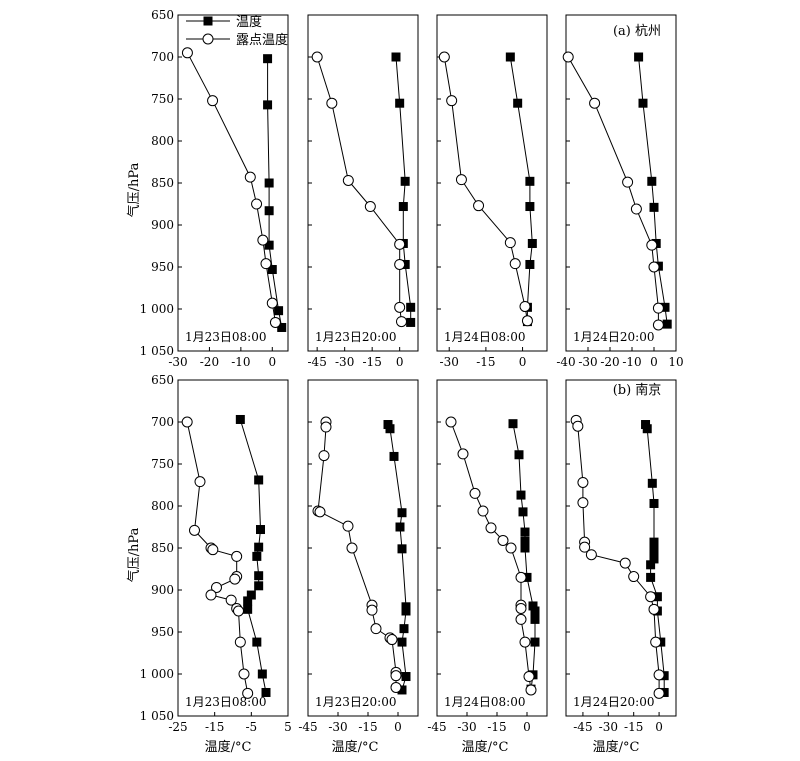 This screenshot has height=761, width=800. Describe the element at coordinates (162, 225) in the screenshot. I see `y-tick-label: 900` at that location.